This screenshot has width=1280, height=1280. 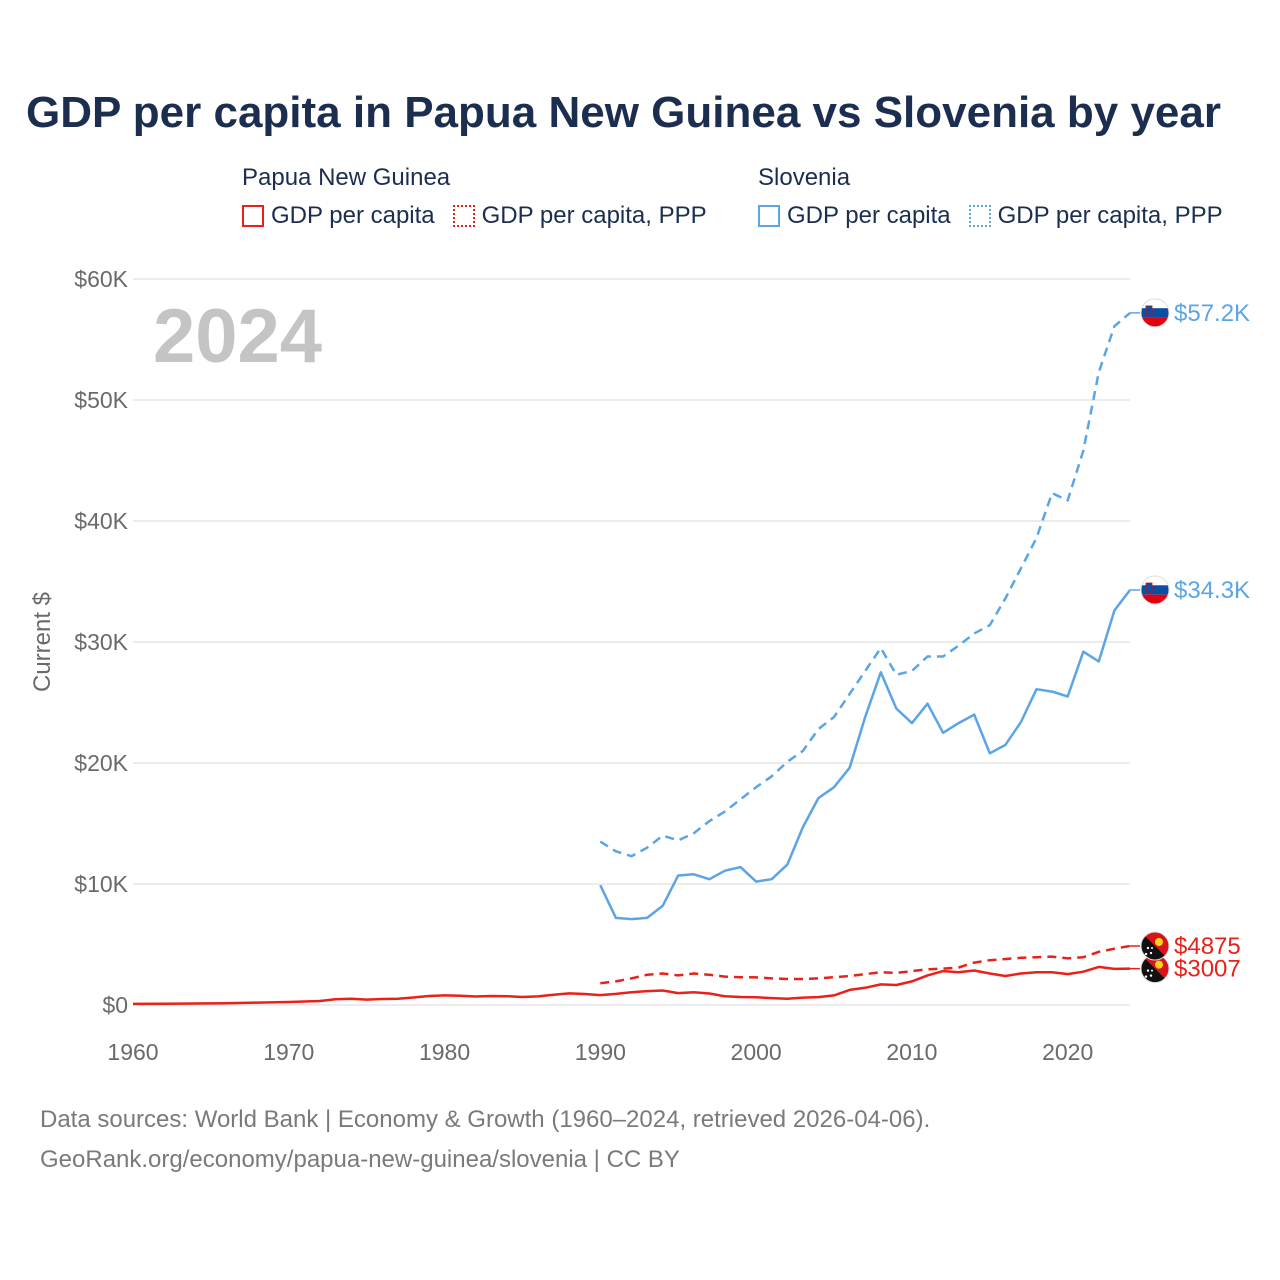 I want to click on legend-country-slovenia: Slovenia, so click(x=804, y=177).